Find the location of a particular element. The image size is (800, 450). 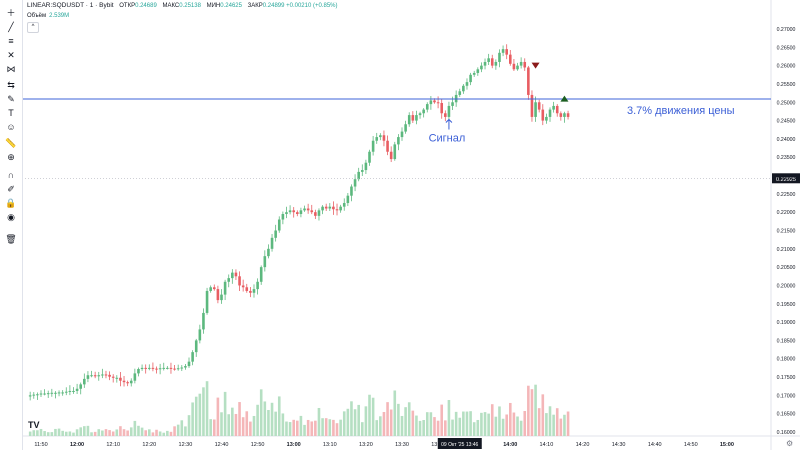

magnet-icon: ∩ is located at coordinates (11, 175).